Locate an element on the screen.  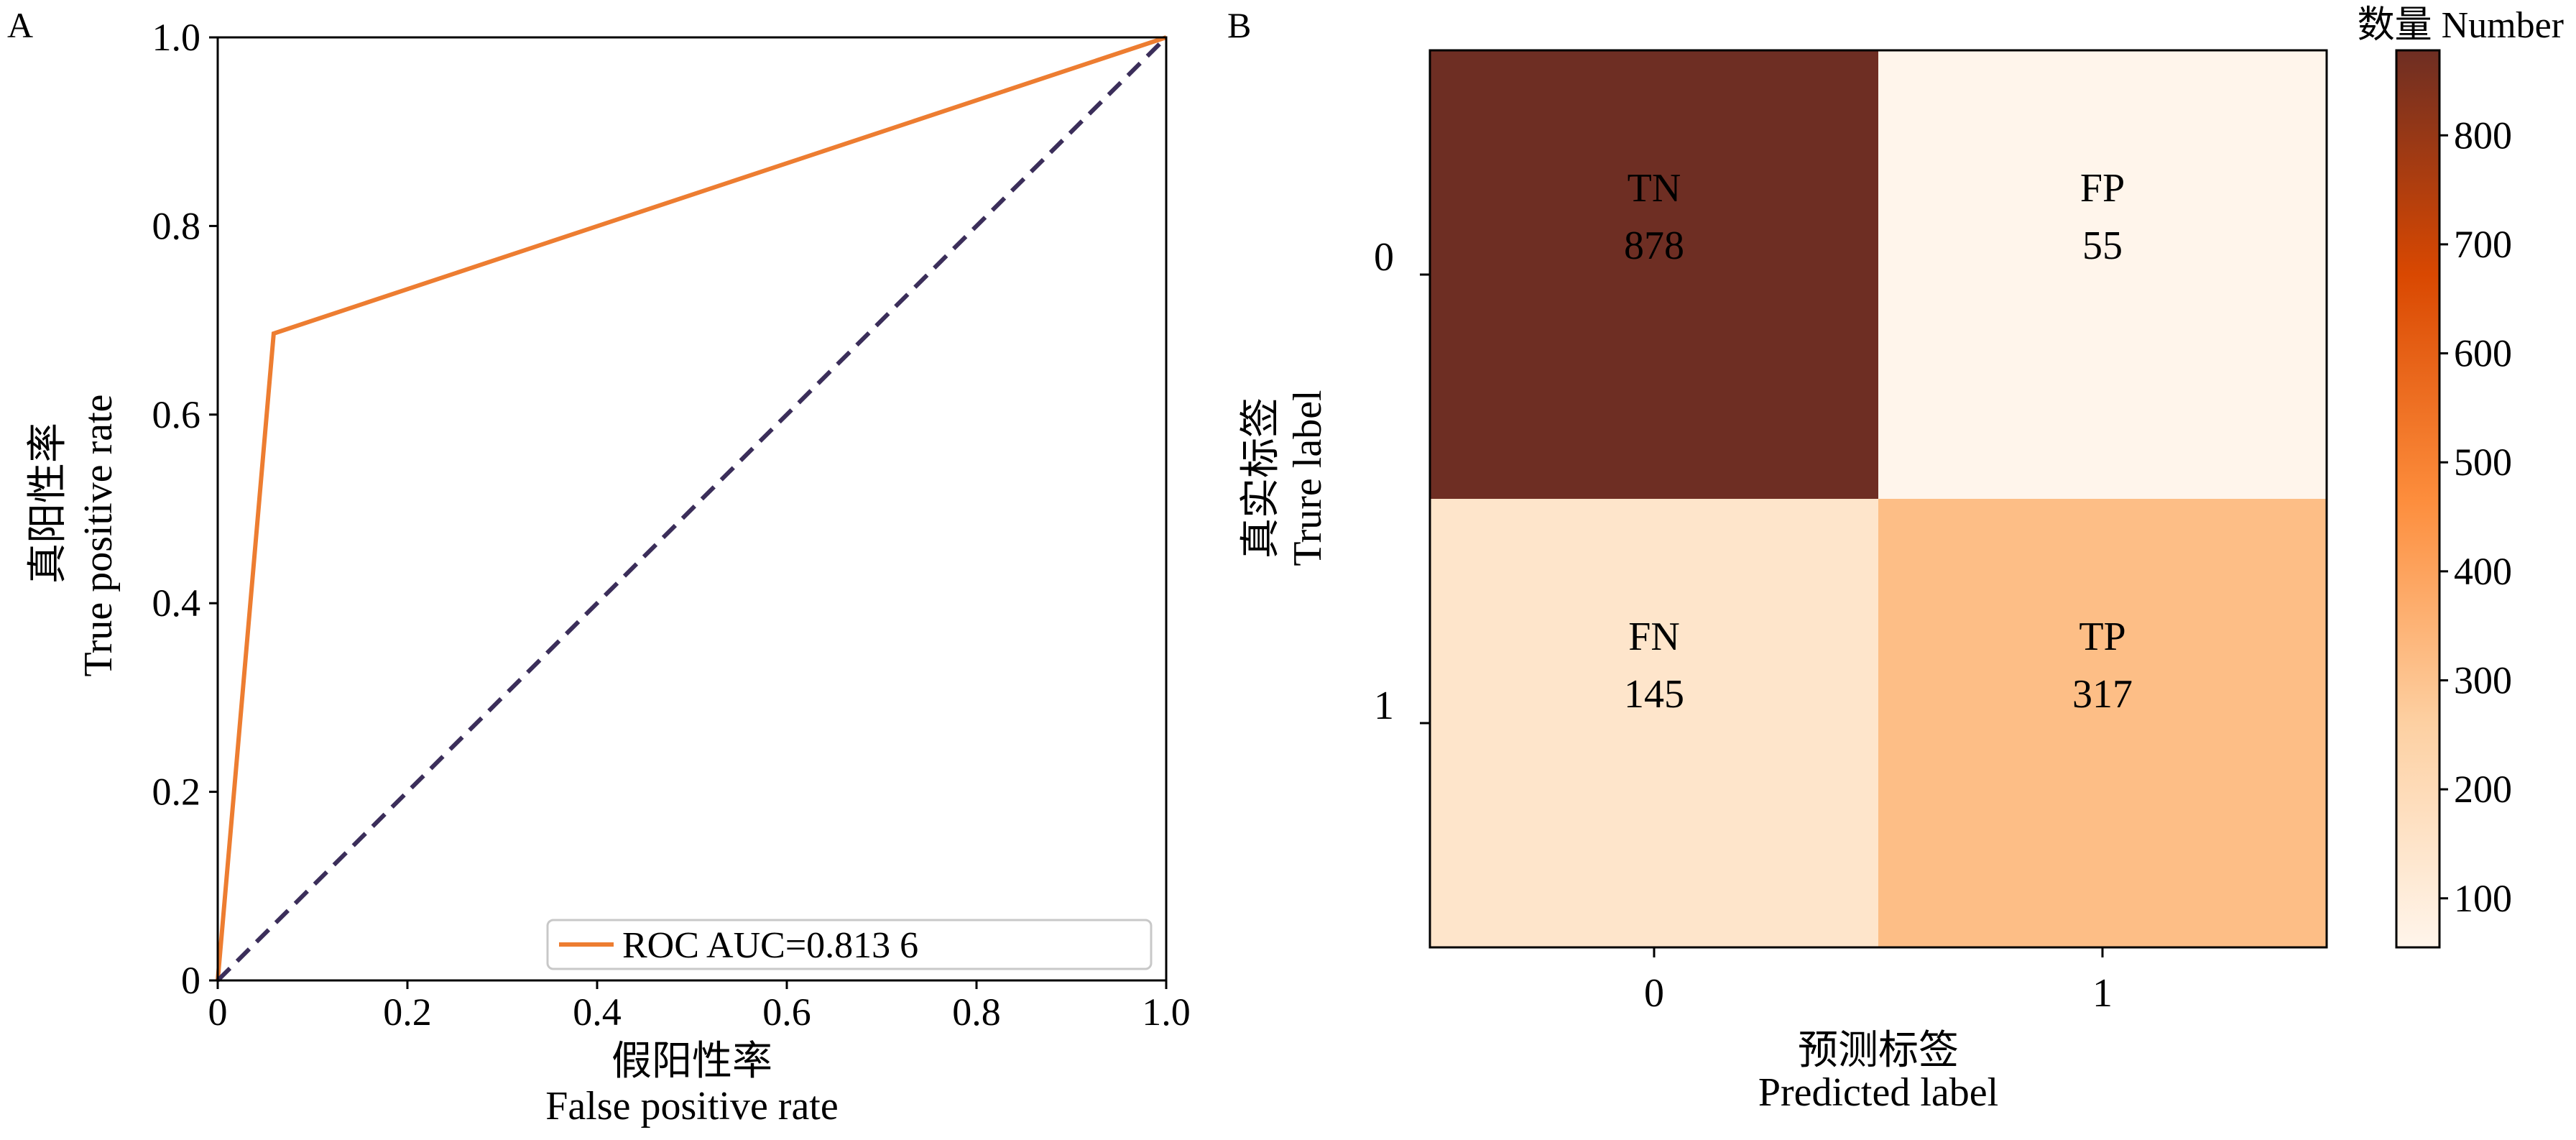
roc-y-ticks: 0 0.2 0.4 0.6 0.8 1.0 is located at coordinates (185, 509).